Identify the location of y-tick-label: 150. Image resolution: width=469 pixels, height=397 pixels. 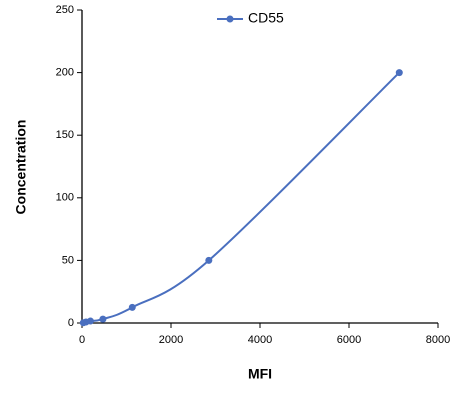
(65, 135).